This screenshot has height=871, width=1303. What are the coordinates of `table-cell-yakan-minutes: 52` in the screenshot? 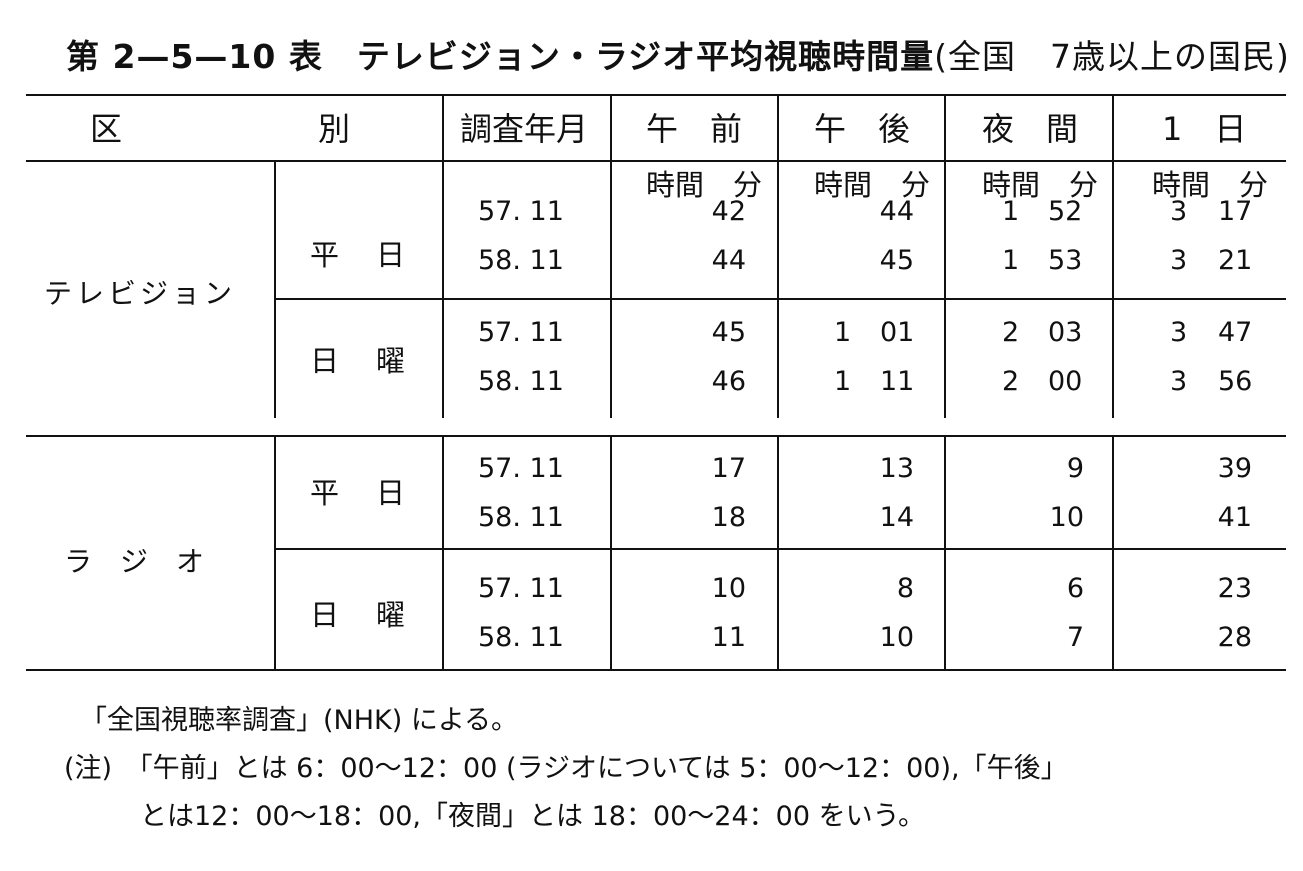 It's located at (1065, 211).